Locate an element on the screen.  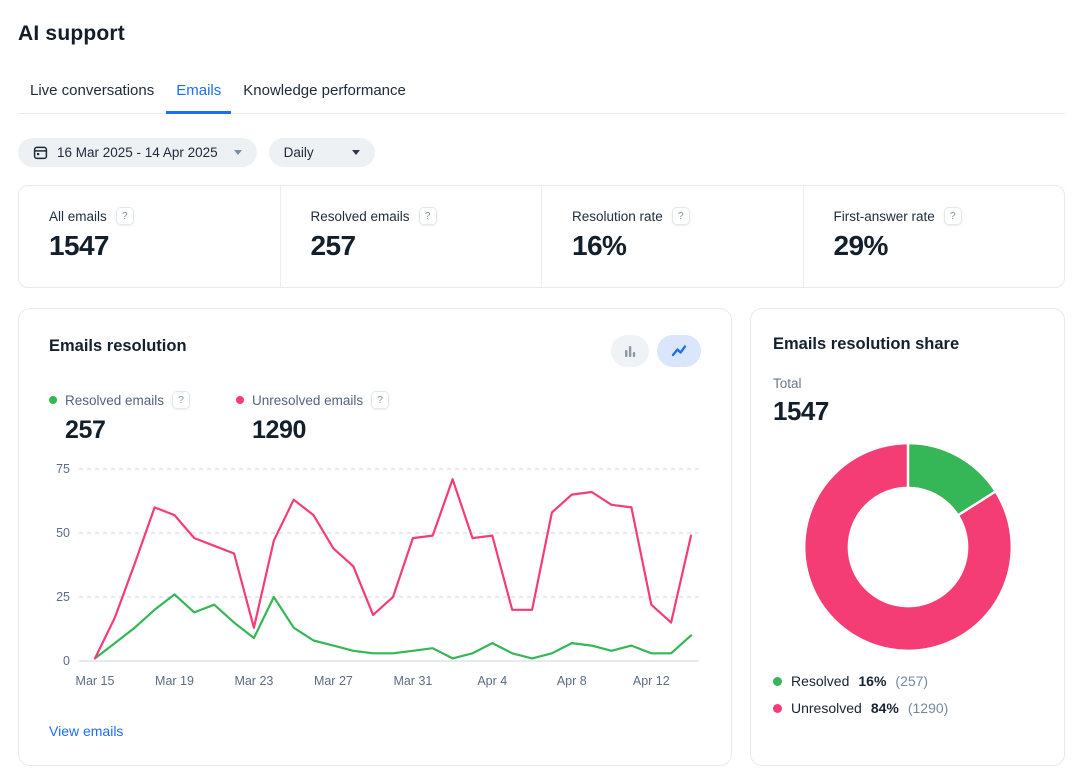
svg-text: Mar 19 is located at coordinates (174, 681).